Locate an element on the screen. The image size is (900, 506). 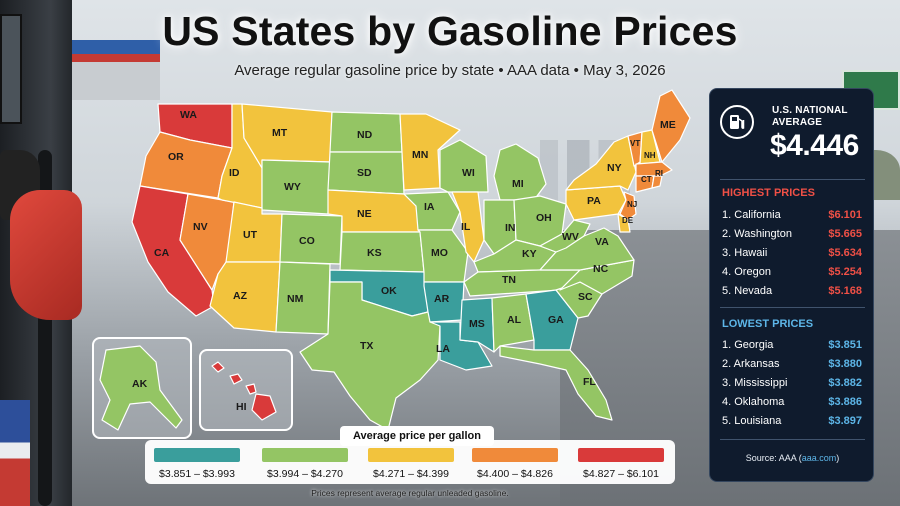
label-GA: GA is located at coordinates (556, 320).